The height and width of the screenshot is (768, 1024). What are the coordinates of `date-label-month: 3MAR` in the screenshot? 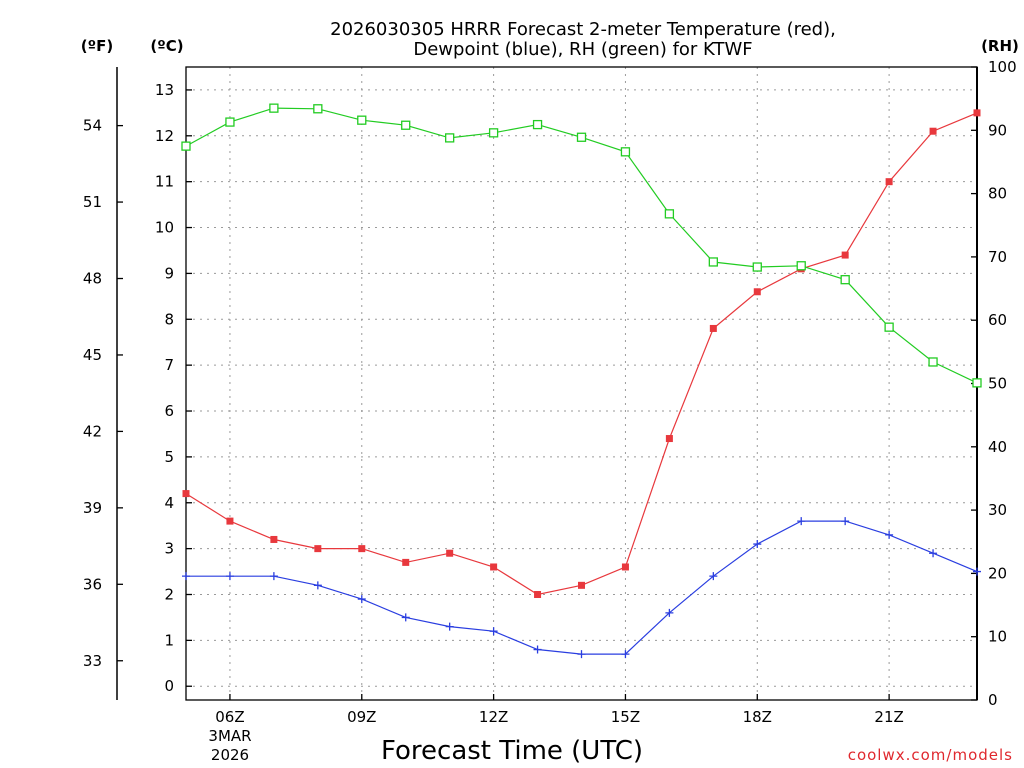 It's located at (229, 736).